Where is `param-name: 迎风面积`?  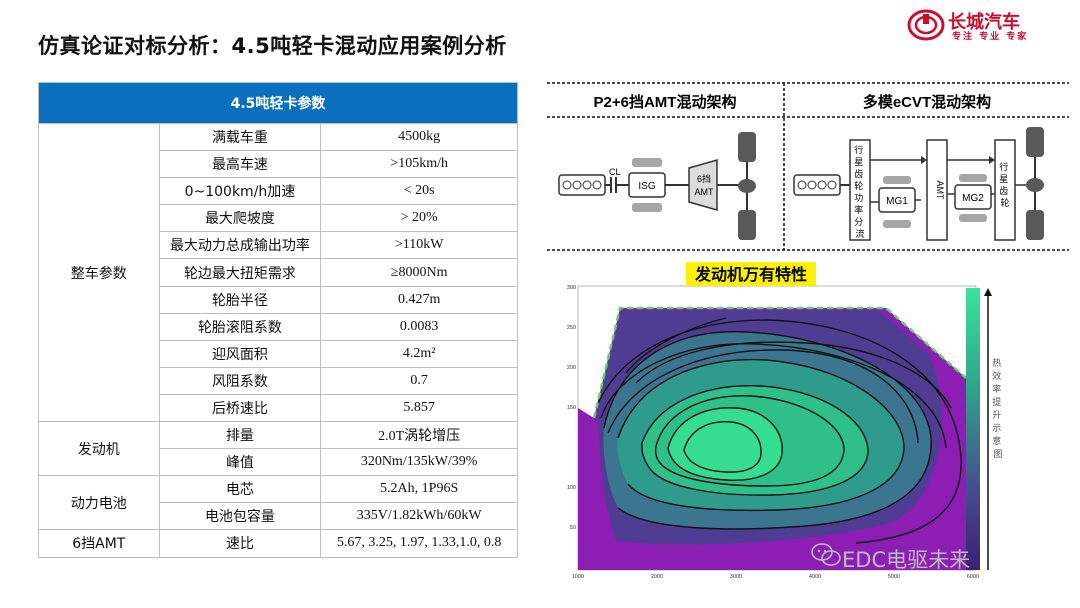
param-name: 迎风面积 is located at coordinates (240, 353).